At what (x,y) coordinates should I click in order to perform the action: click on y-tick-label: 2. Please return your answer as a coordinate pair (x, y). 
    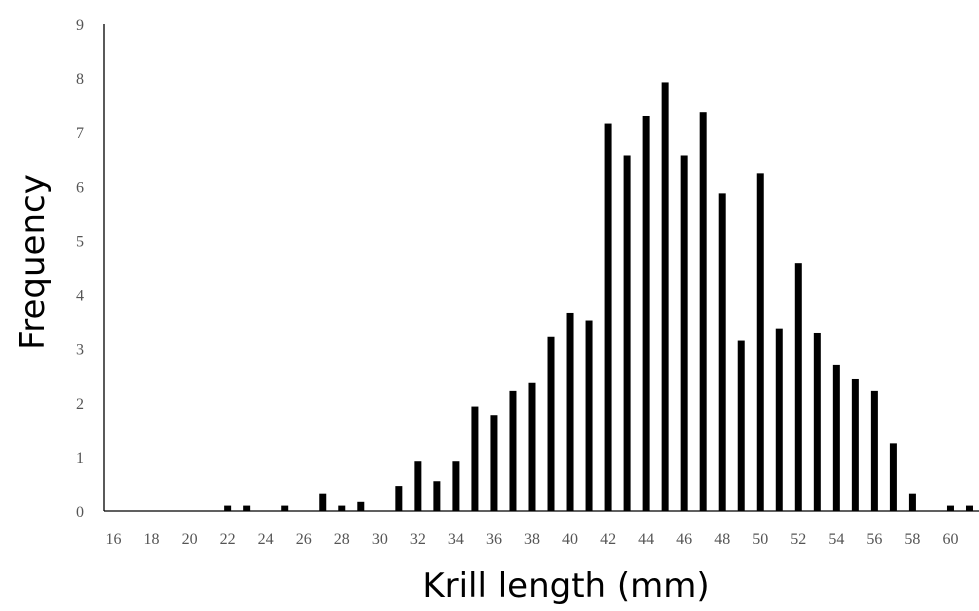
    Looking at the image, I should click on (80, 404).